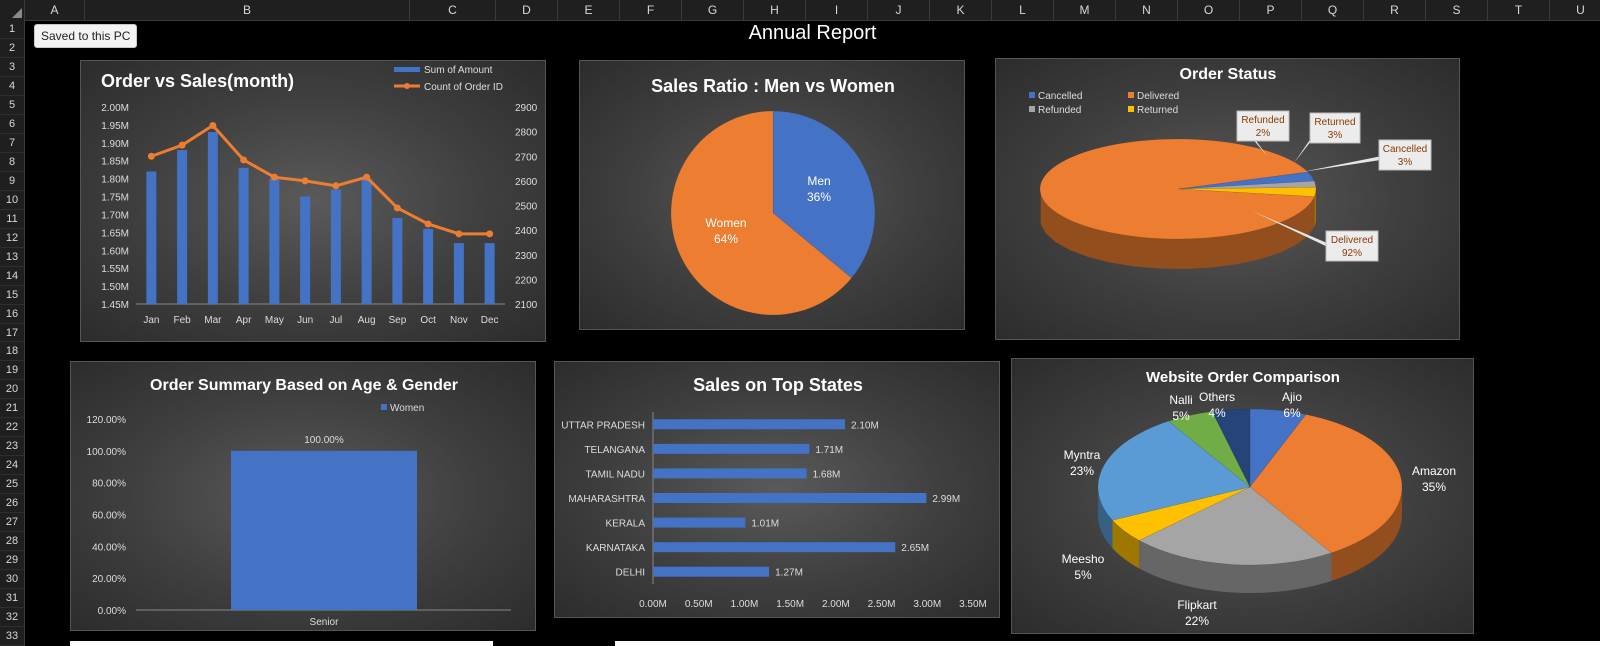  I want to click on row-header-14: 14, so click(12, 276).